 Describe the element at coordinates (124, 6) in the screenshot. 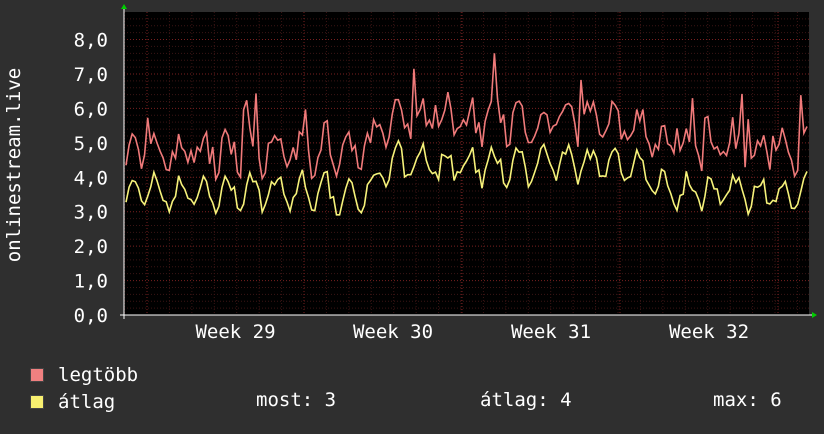

I see `y-axis-arrow` at that location.